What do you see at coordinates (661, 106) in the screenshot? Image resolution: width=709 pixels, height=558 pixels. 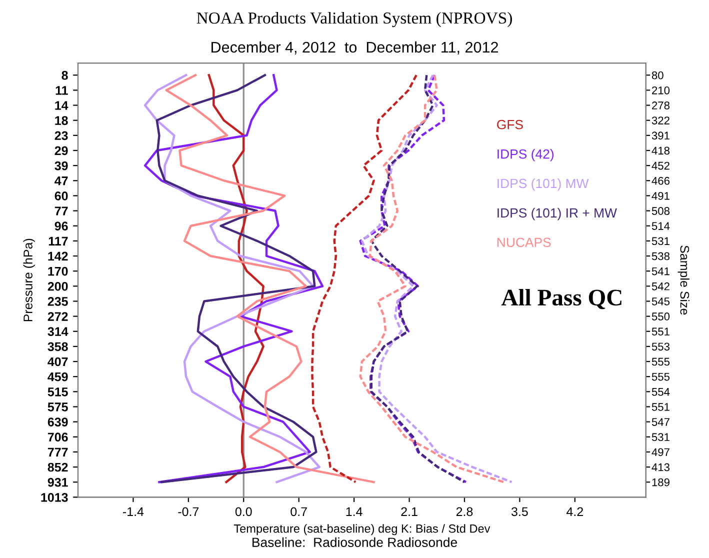 I see `y2-tick-label: 278` at bounding box center [661, 106].